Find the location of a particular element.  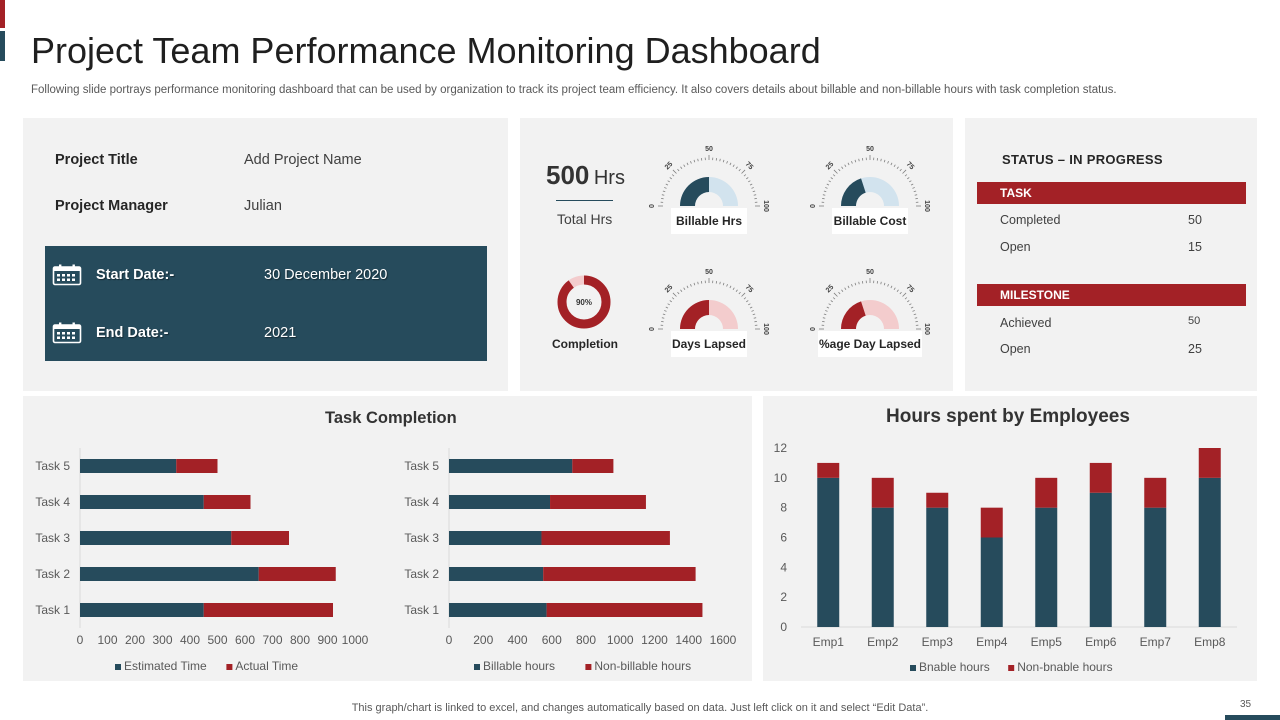

category-label: Emp4 is located at coordinates (992, 642).